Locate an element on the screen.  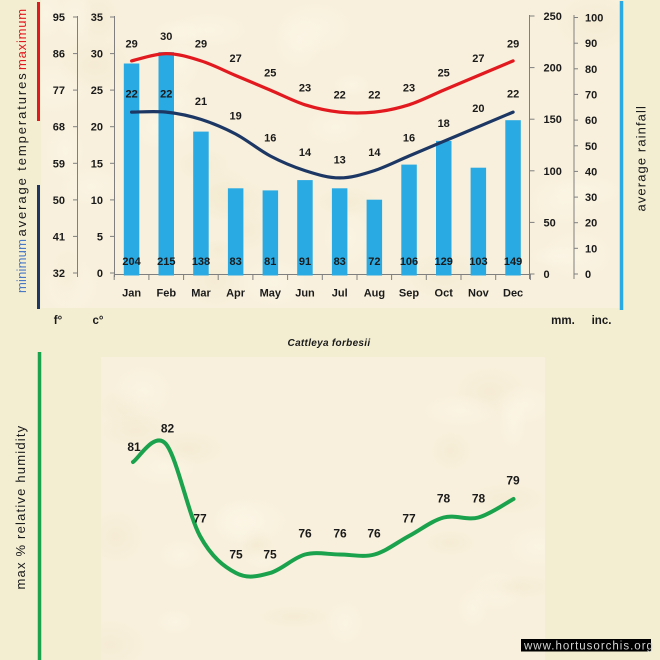
svg-text: 200 is located at coordinates (553, 69).